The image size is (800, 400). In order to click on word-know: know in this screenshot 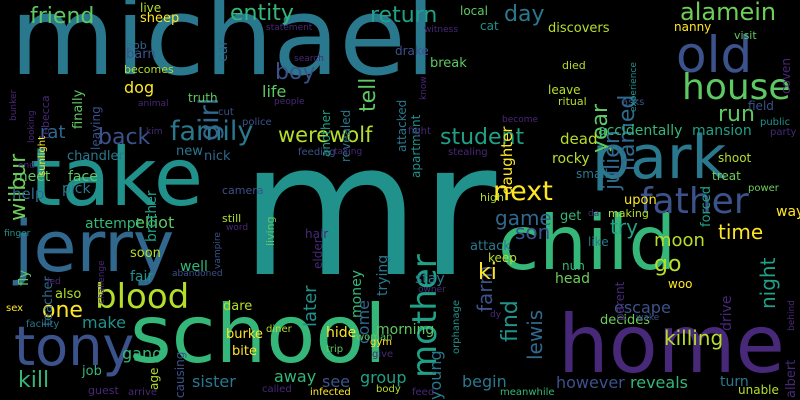, I will do `click(424, 88)`.